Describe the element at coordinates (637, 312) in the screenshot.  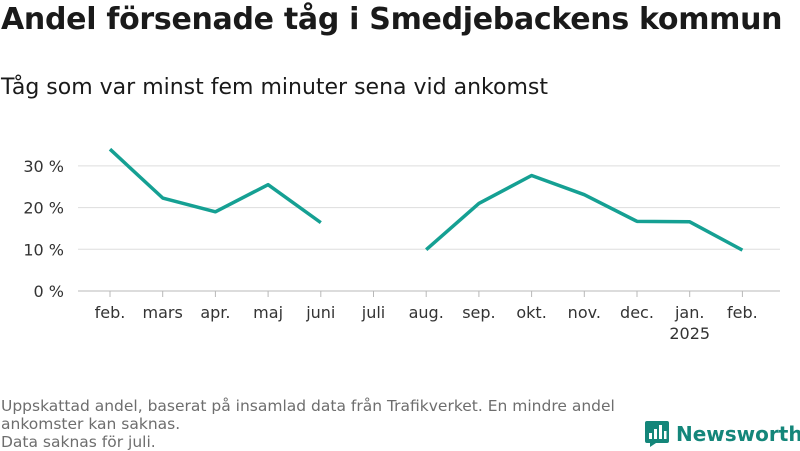
I see `x-tick-label: dec.` at that location.